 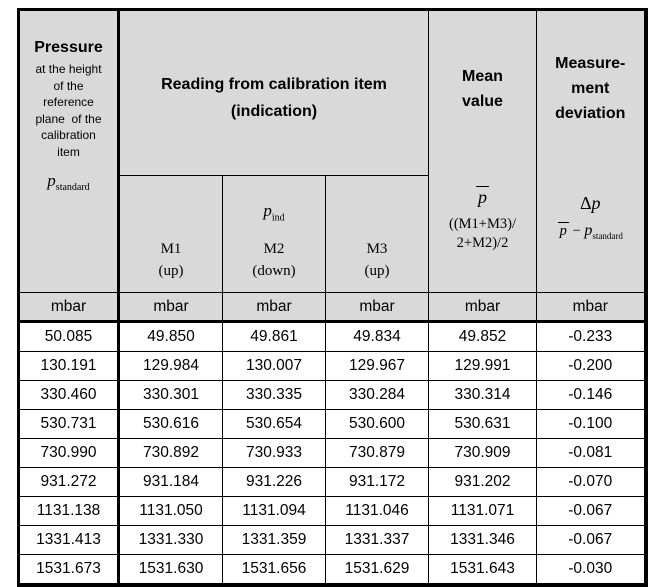 I want to click on m3-direction: (up), so click(x=377, y=271).